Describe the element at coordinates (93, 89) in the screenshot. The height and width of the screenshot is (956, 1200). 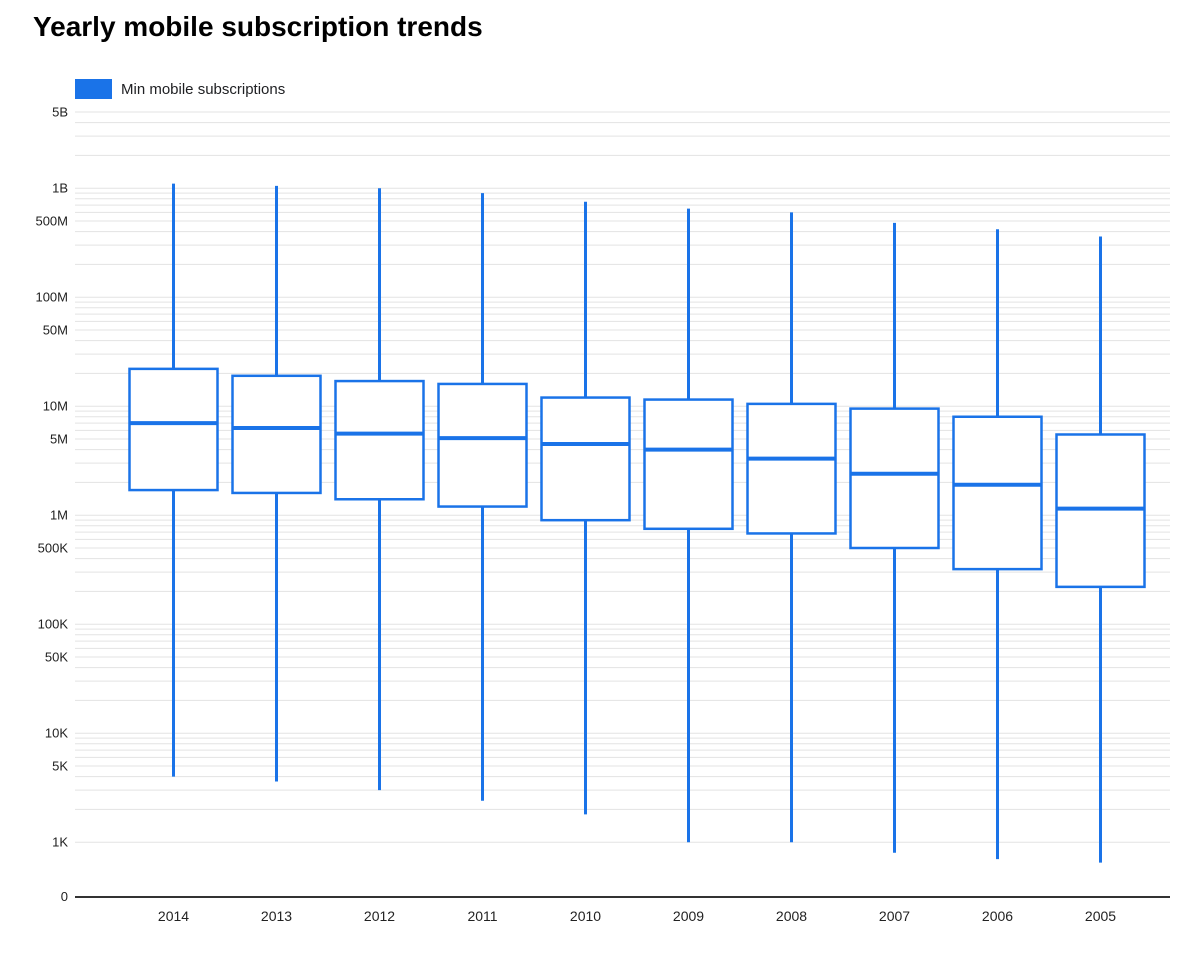
I see `legend-swatch` at that location.